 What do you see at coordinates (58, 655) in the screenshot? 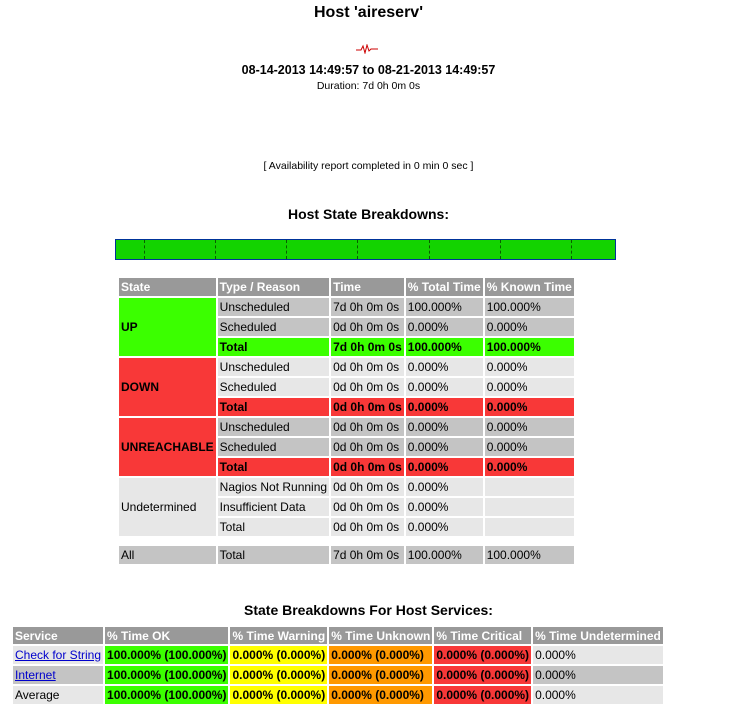
I see `service-link-check-for-string: Check for String` at bounding box center [58, 655].